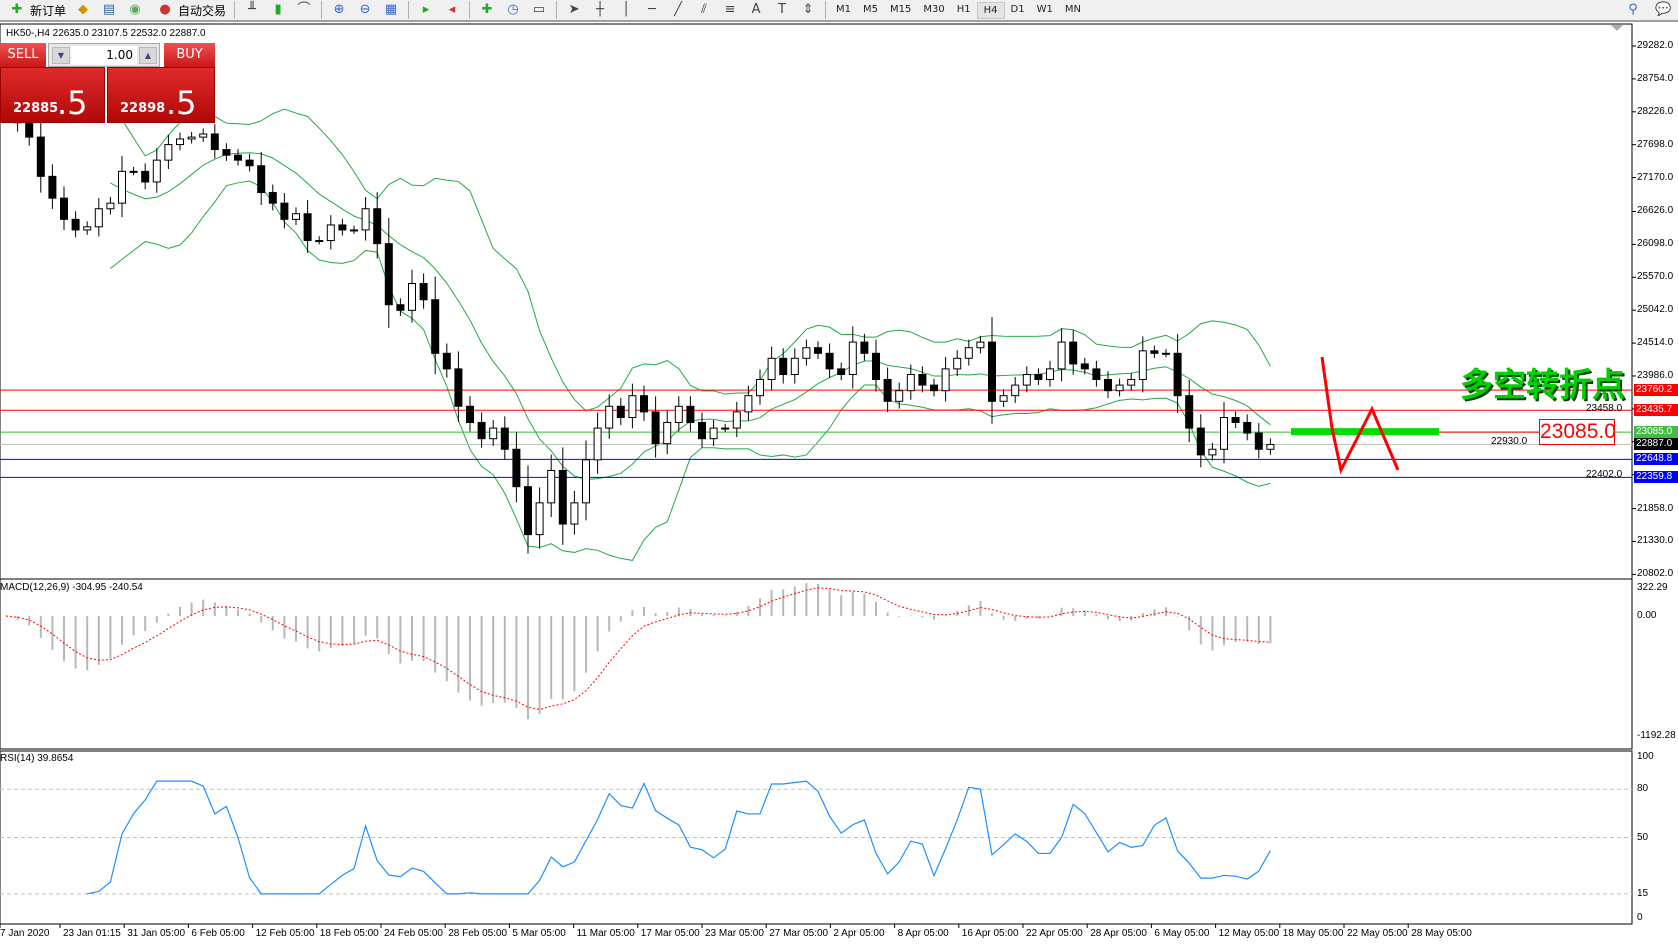  I want to click on period-h4-button: H4, so click(990, 10).